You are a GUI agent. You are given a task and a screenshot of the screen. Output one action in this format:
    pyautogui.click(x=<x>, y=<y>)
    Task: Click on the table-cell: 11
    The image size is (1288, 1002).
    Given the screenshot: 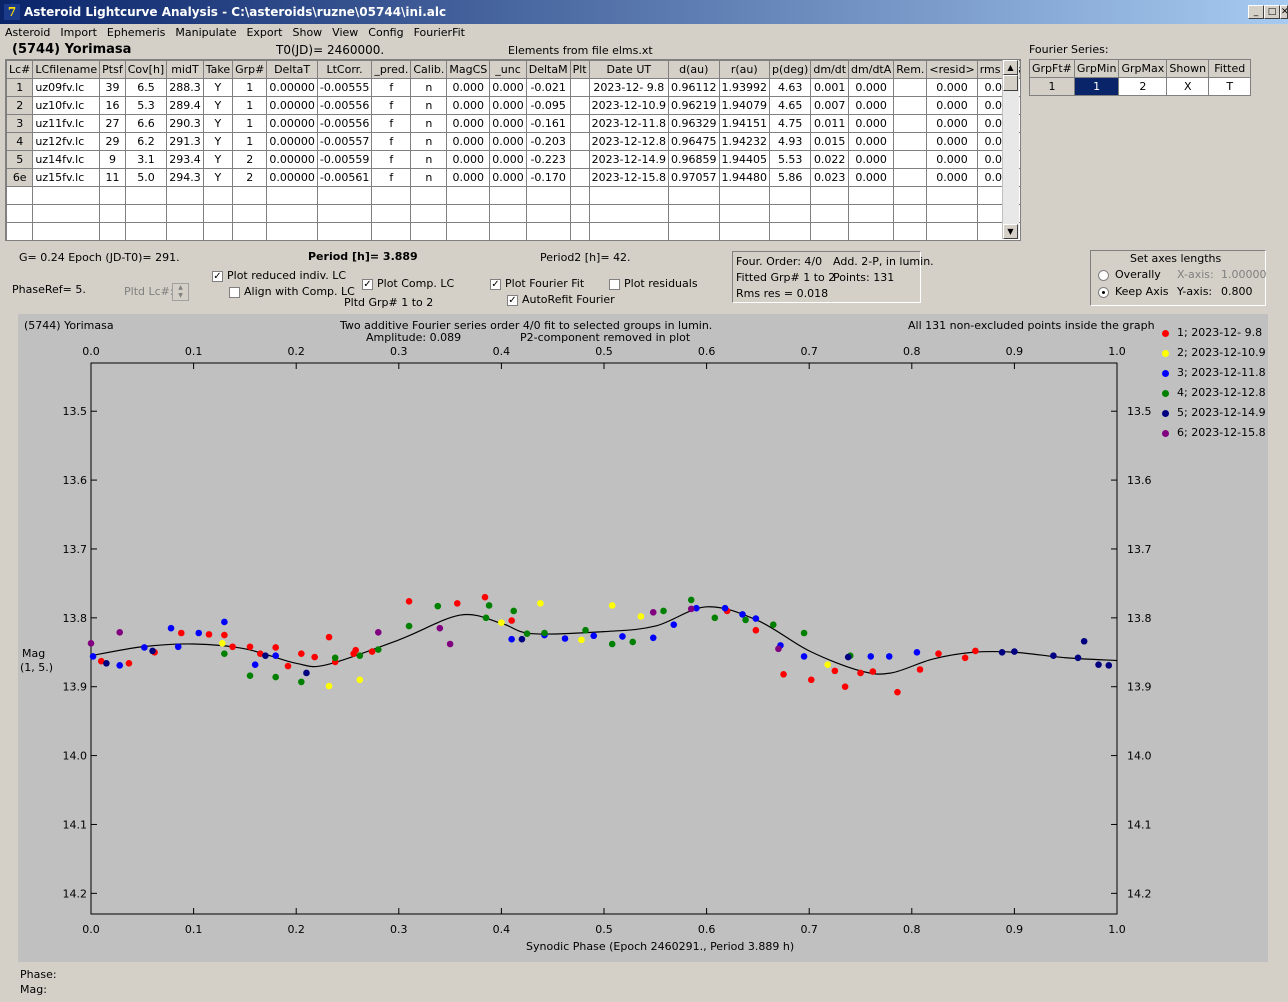 What is the action you would take?
    pyautogui.click(x=112, y=177)
    